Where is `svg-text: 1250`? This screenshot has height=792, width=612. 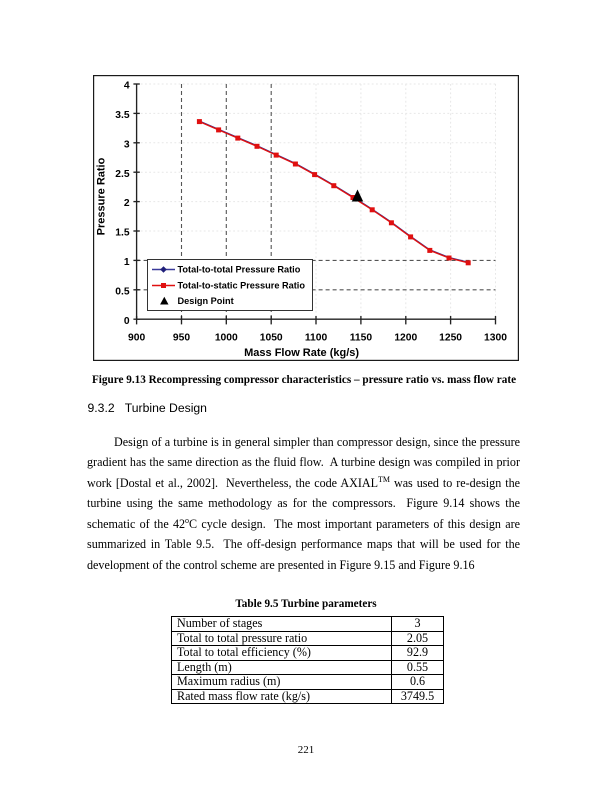 svg-text: 1250 is located at coordinates (450, 337).